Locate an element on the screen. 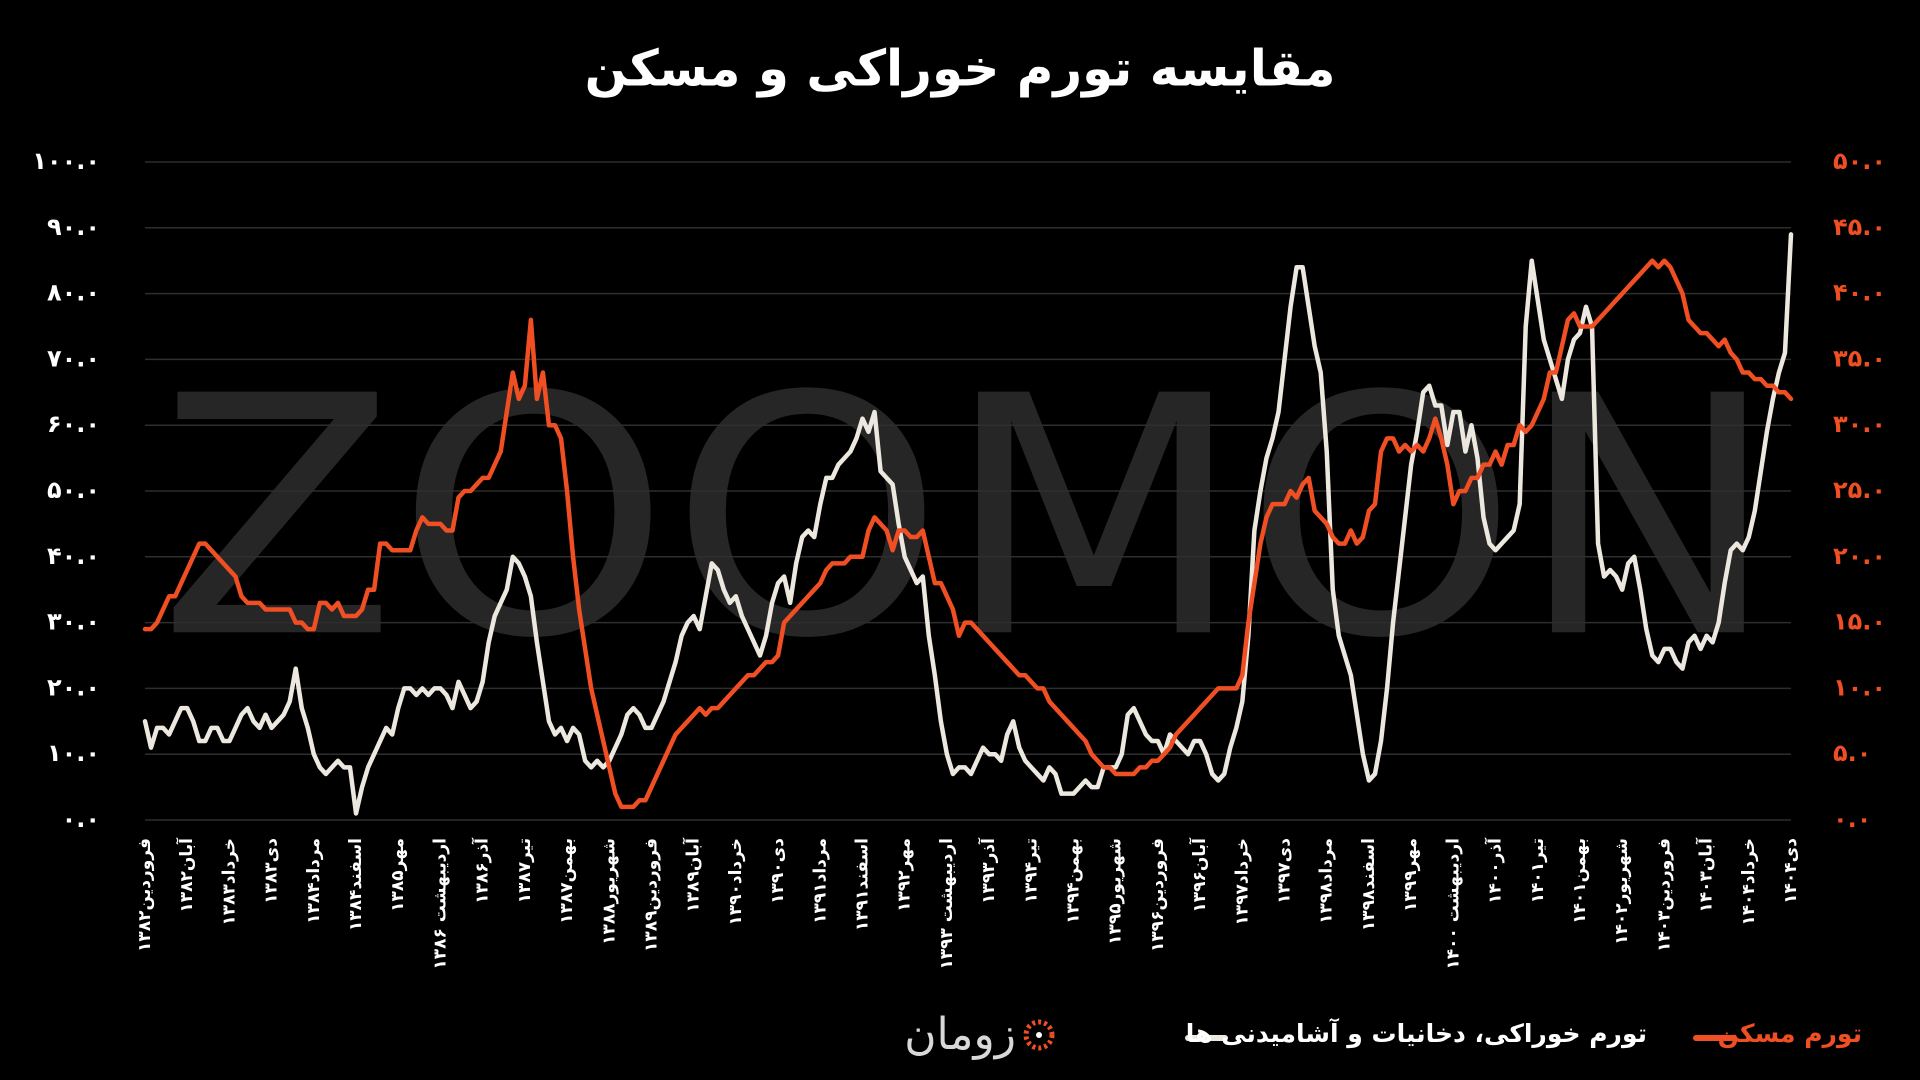 The image size is (1920, 1080). y2-tick-label: ۴۵.۰ is located at coordinates (1859, 227).